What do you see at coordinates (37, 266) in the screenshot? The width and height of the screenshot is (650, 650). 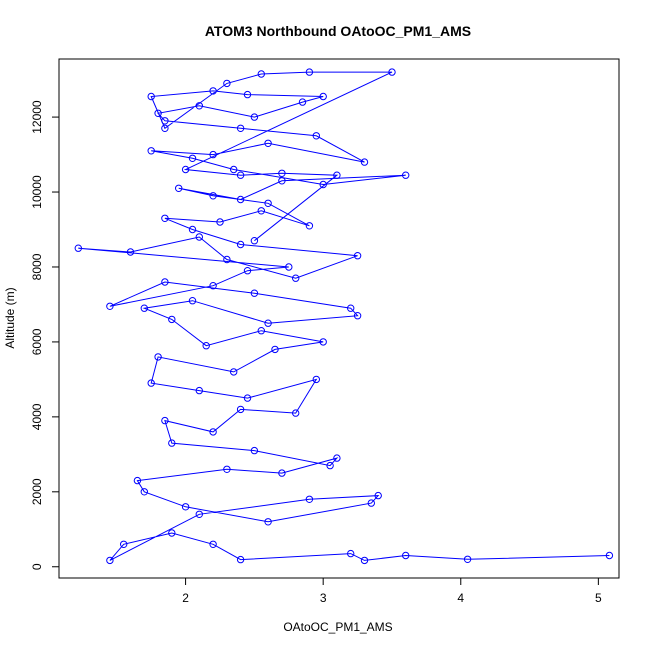 I see `y-tick-label: 8000` at bounding box center [37, 266].